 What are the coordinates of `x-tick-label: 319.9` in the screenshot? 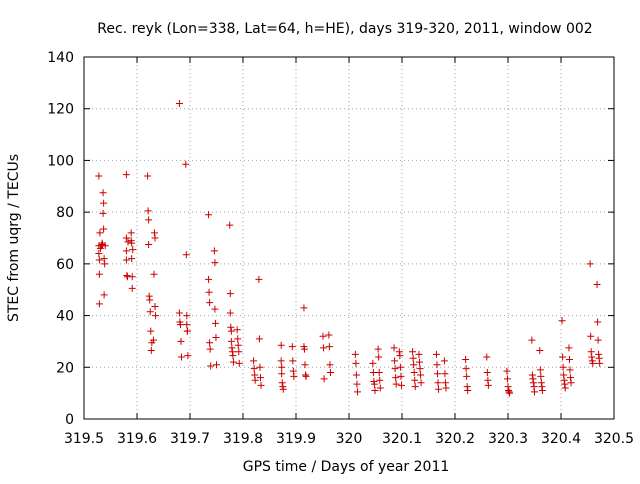 It's located at (296, 439).